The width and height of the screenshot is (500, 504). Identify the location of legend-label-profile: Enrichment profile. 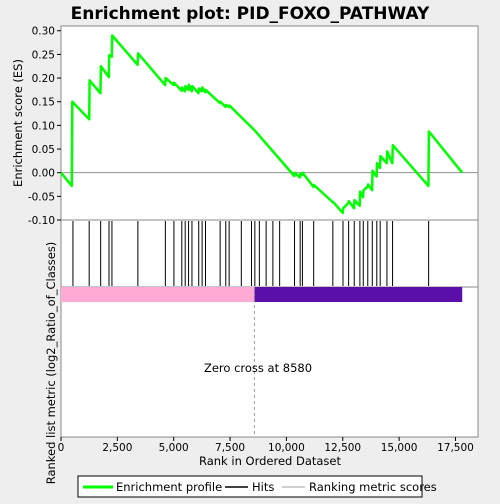
(169, 487).